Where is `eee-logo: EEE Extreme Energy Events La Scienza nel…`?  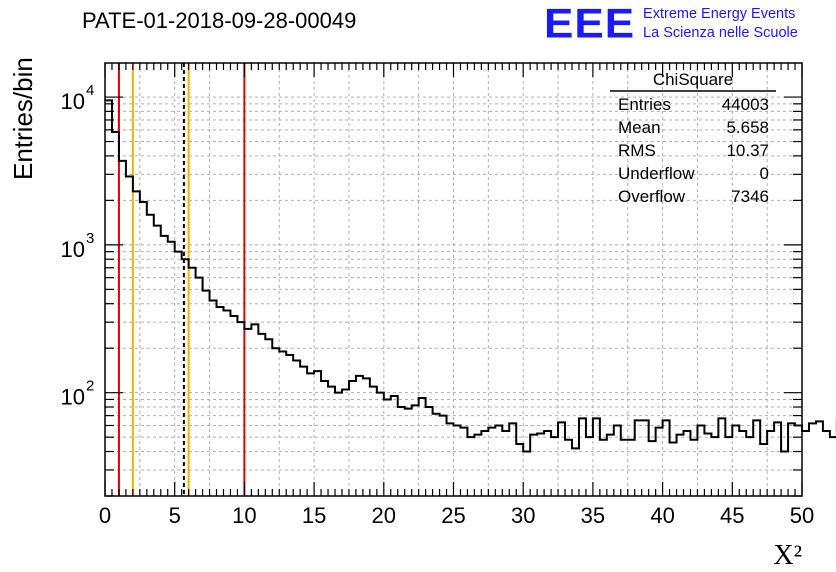
eee-logo: EEE Extreme Energy Events La Scienza nel… is located at coordinates (671, 24).